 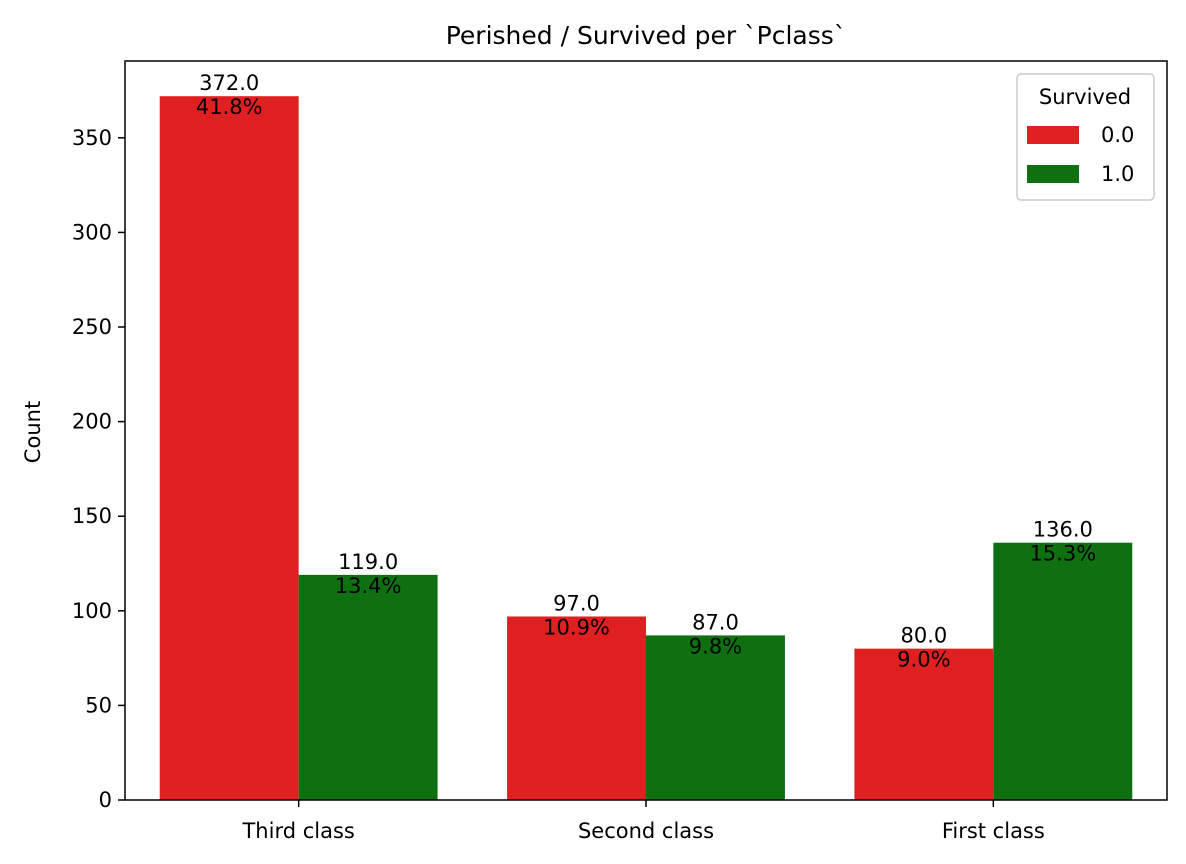 I want to click on y-tick-label: 200, so click(x=92, y=422).